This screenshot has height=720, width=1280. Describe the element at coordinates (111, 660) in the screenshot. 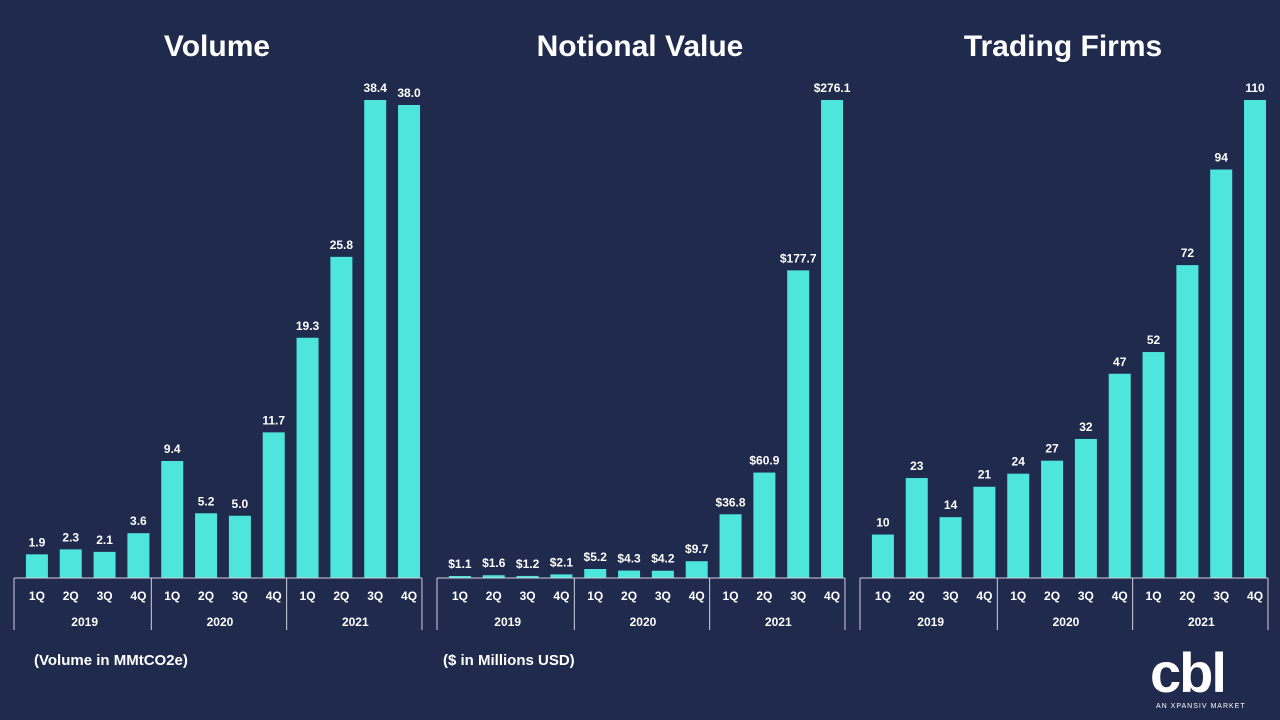

I see `volume-unit-note: (Volume in MMtCO2e)` at that location.